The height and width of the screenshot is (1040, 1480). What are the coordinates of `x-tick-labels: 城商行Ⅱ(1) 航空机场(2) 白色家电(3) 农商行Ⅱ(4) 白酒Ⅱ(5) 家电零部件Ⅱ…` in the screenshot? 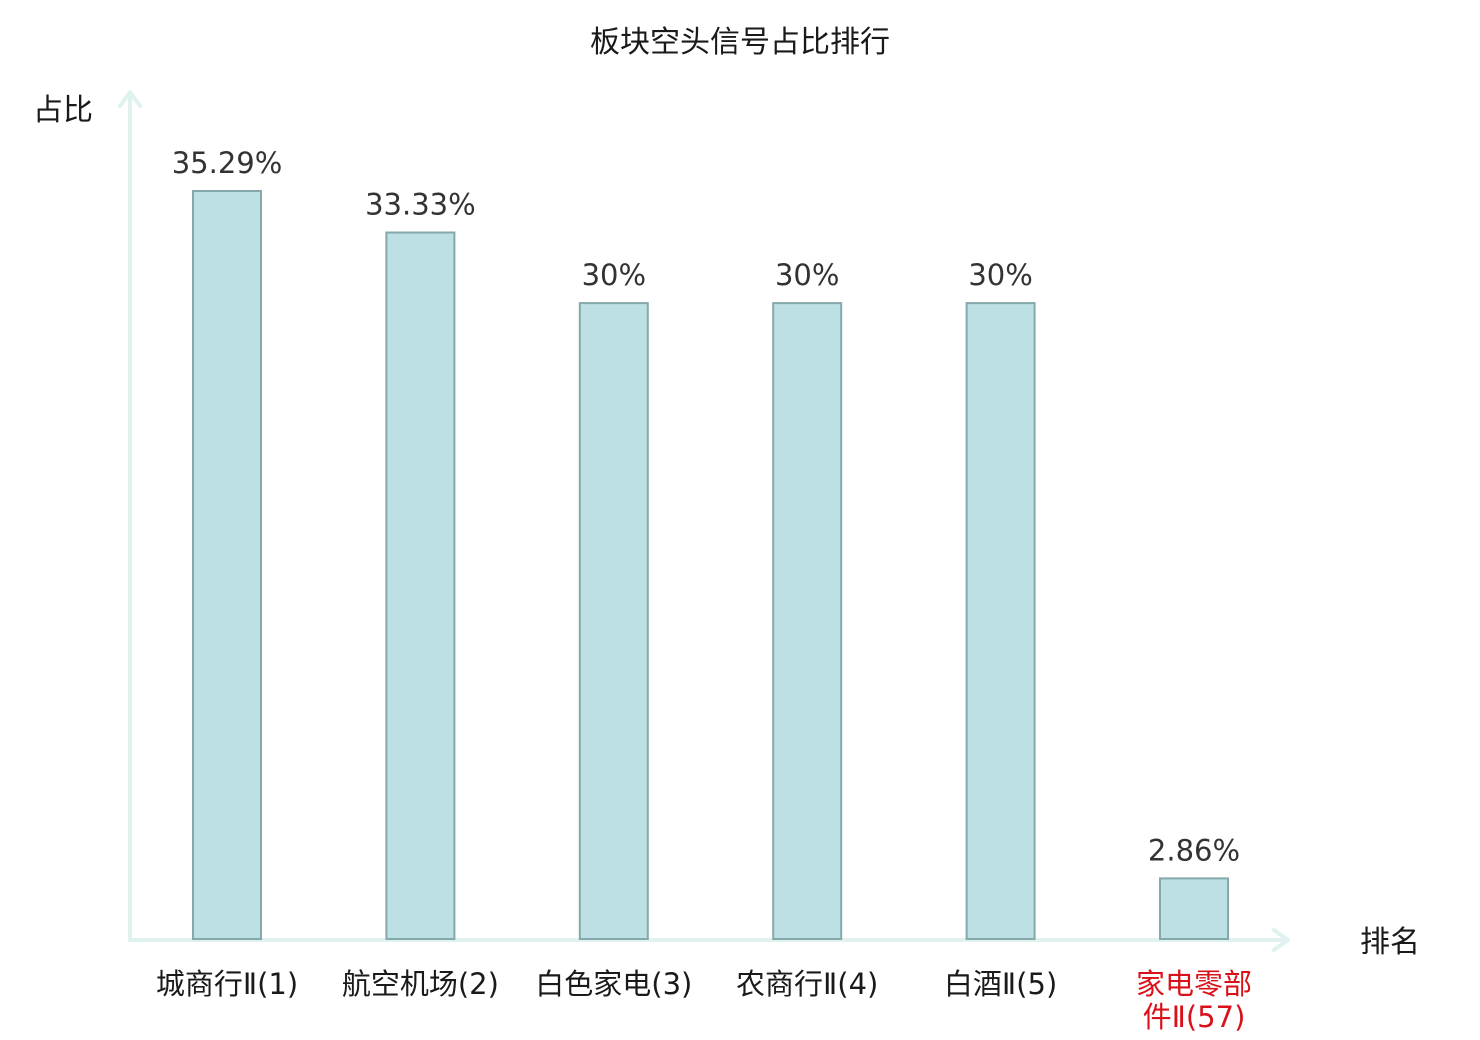 It's located at (704, 1000).